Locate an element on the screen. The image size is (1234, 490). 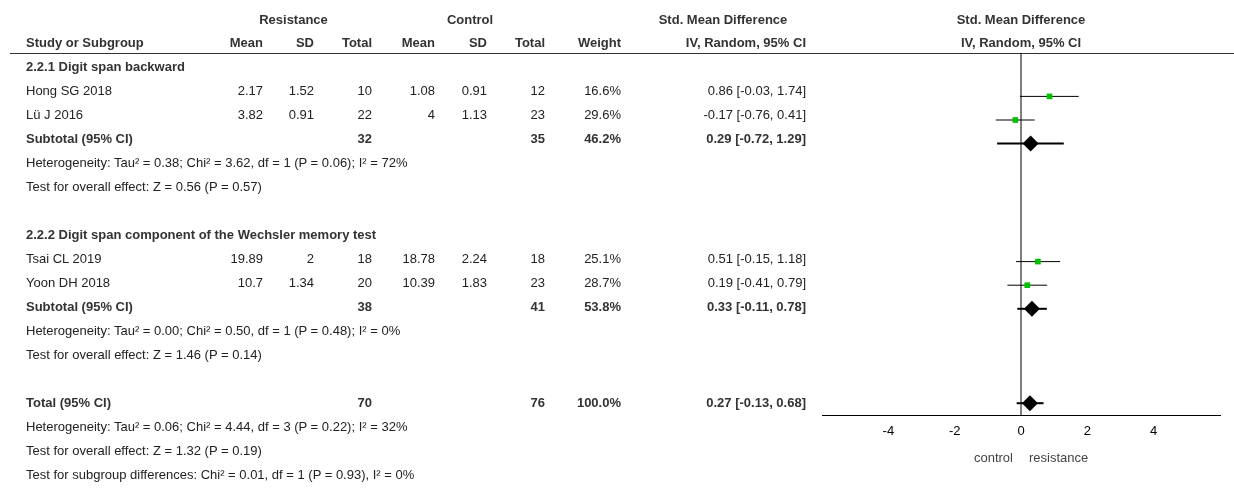
x-tick-label: -2 is located at coordinates (954, 431).